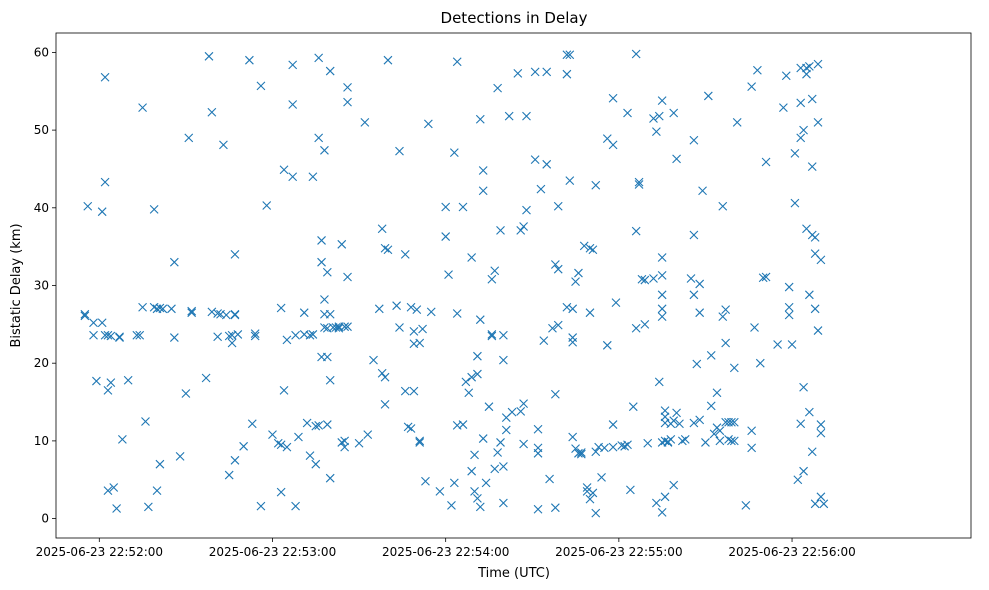 The width and height of the screenshot is (989, 590). Describe the element at coordinates (41, 286) in the screenshot. I see `y-tick-label: 30` at that location.